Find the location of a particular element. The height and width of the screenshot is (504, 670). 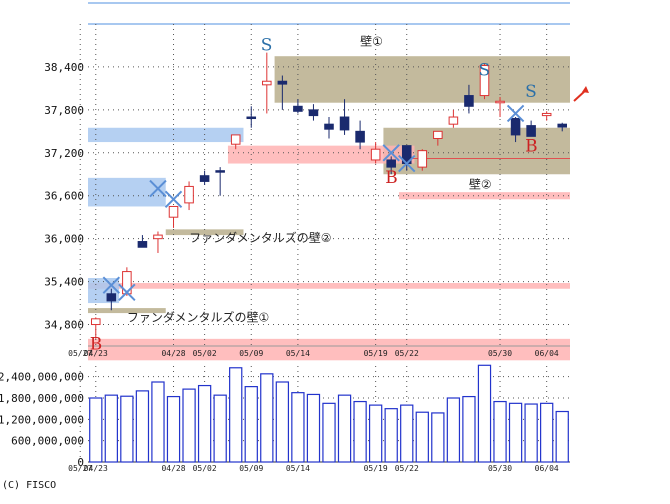

date-tick-label: 05/14 is located at coordinates (298, 353).